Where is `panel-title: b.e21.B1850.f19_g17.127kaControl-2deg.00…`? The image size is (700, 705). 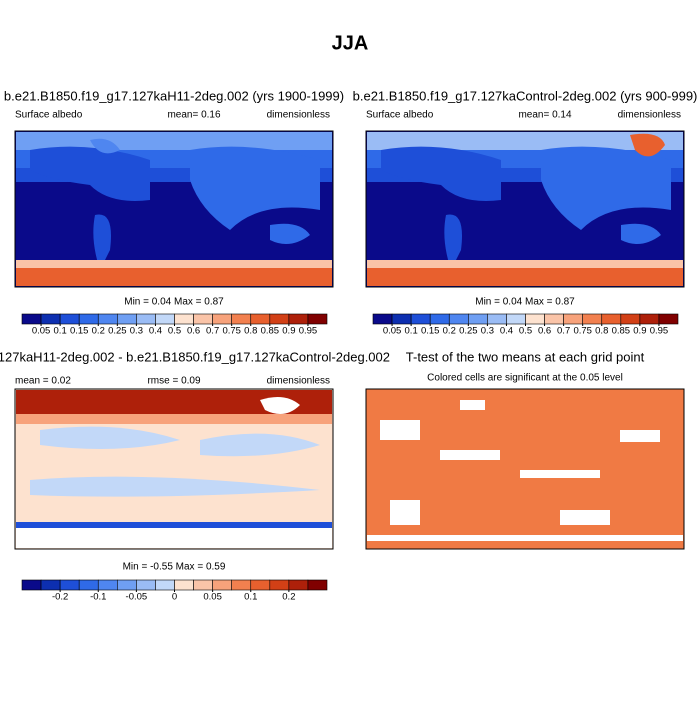
panel-title: b.e21.B1850.f19_g17.127kaControl-2deg.00… is located at coordinates (525, 95).